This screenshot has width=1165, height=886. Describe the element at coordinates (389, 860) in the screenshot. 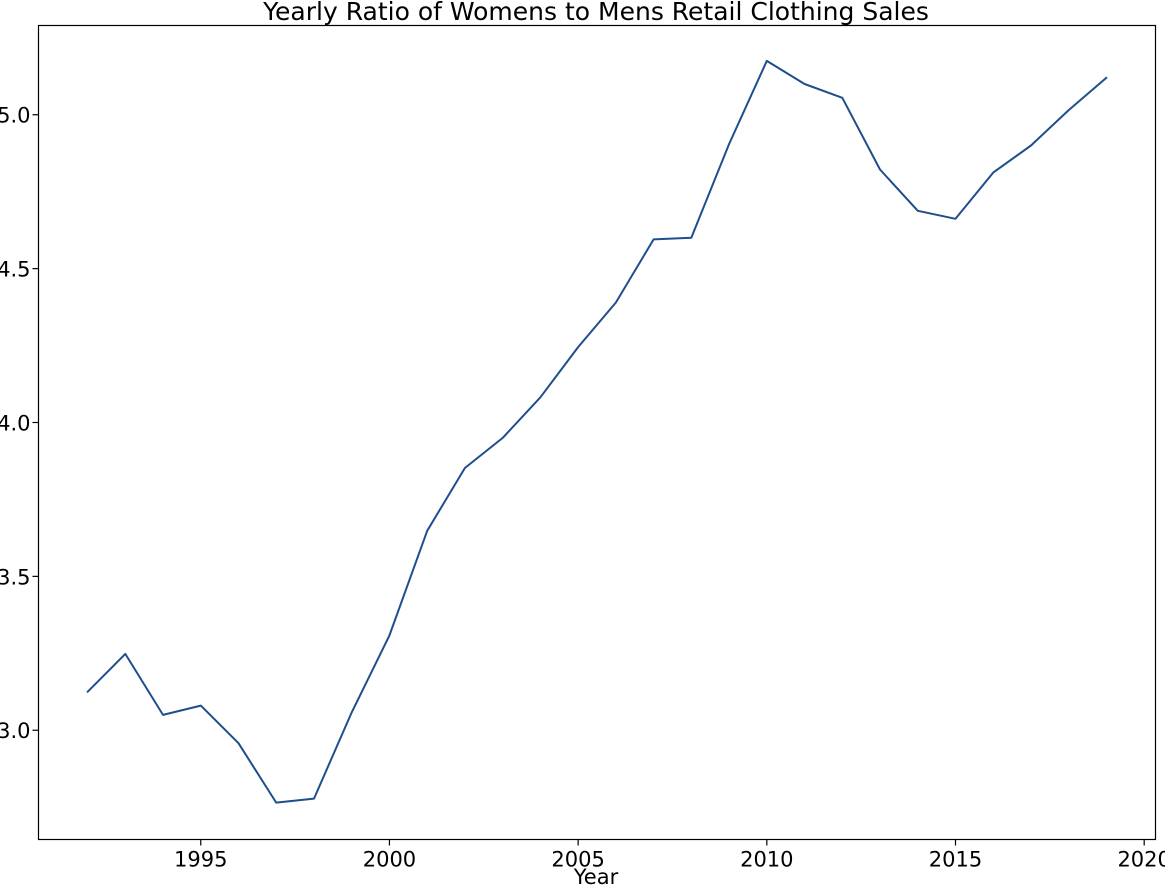

I see `x-tick-label: 2000` at that location.